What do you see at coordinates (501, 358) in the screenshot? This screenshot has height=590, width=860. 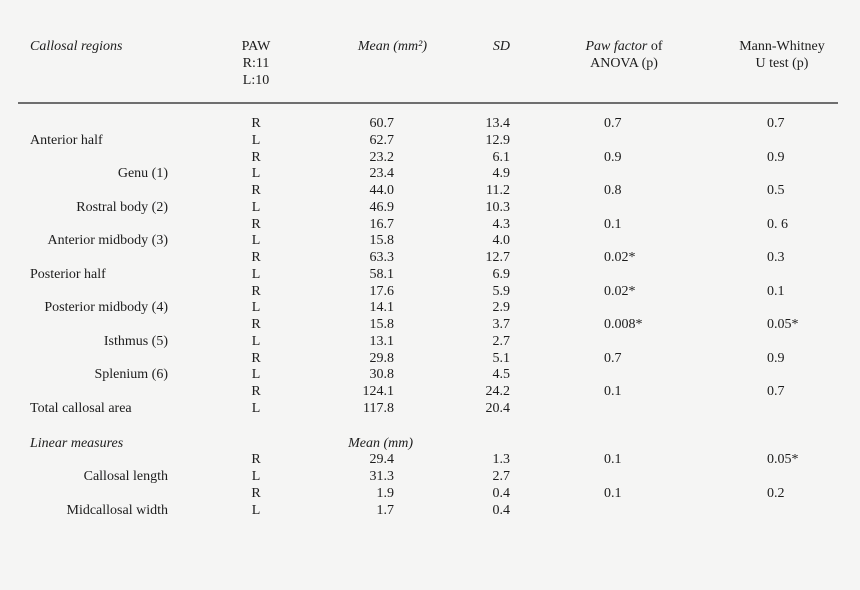 I see `sd-cell: 5.1` at bounding box center [501, 358].